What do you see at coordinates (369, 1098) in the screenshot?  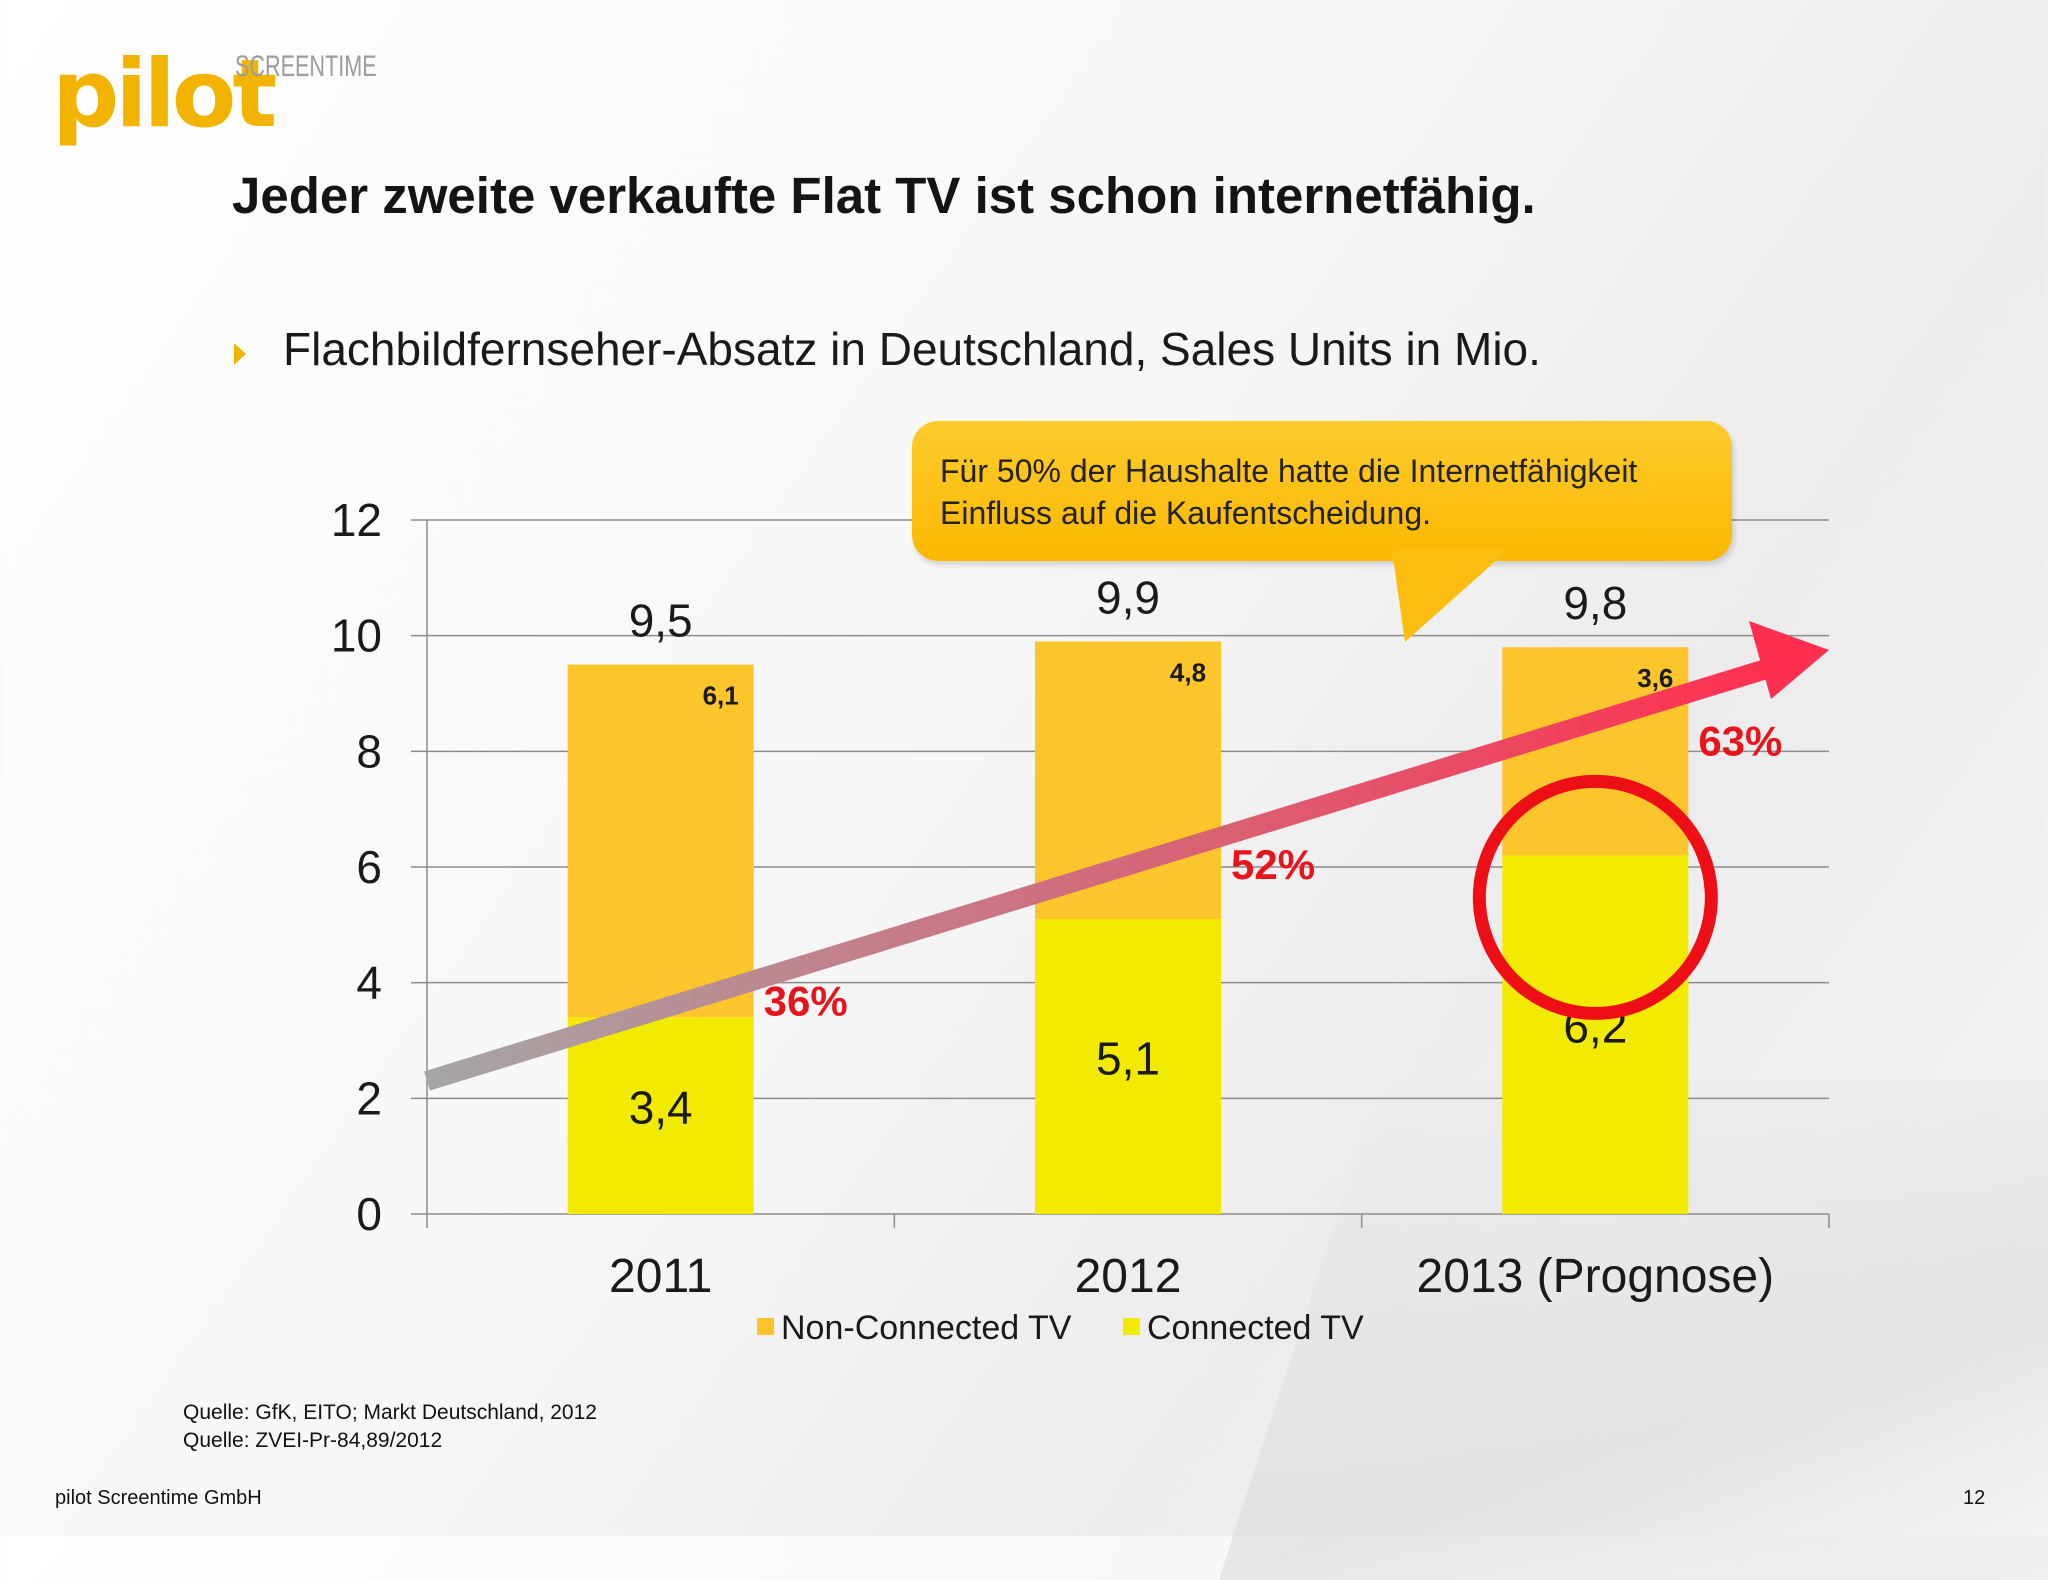 I see `y-tick-label: 2` at bounding box center [369, 1098].